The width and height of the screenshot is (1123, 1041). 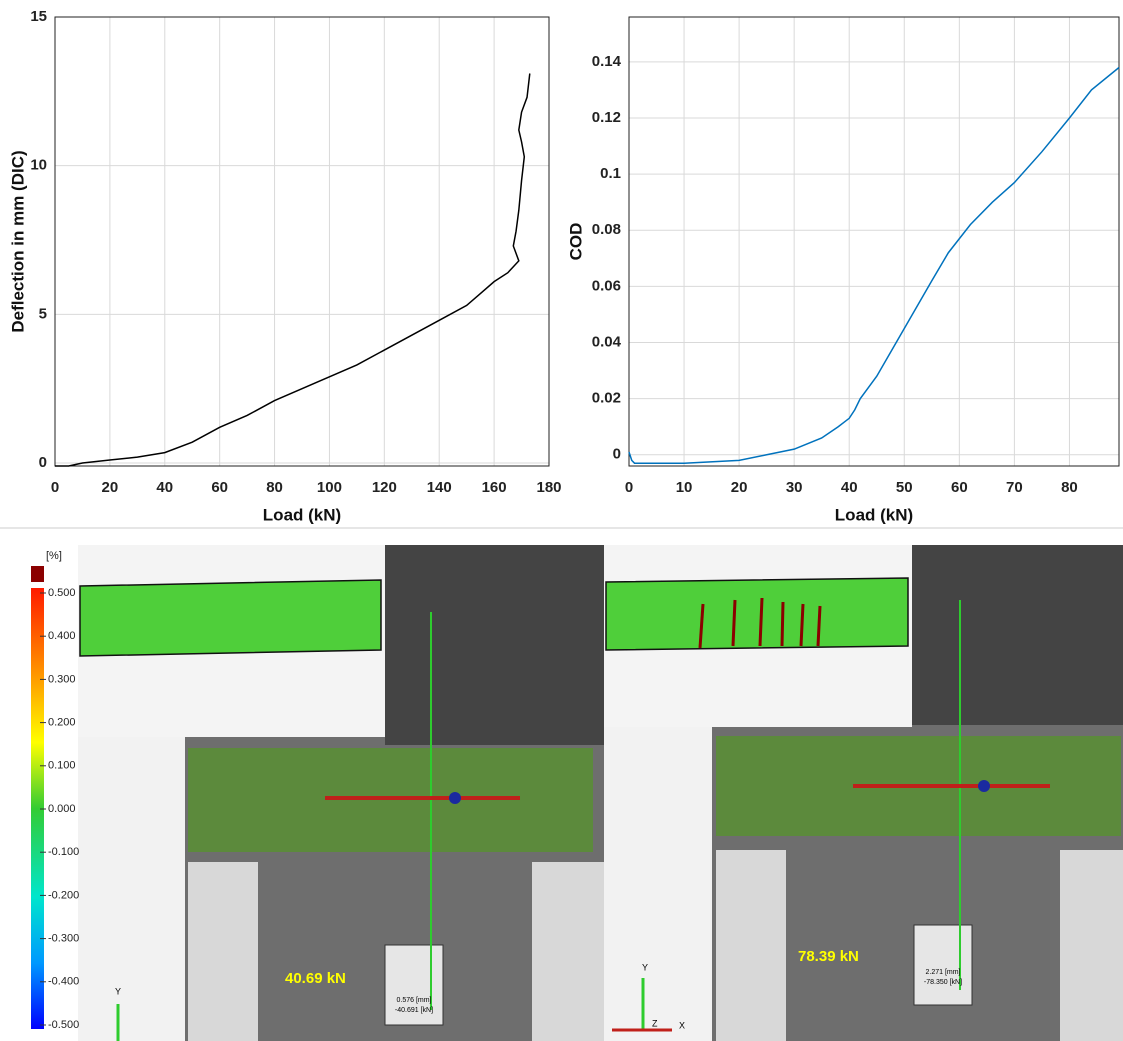 What do you see at coordinates (43, 313) in the screenshot?
I see `y-tick-label: 5` at bounding box center [43, 313].